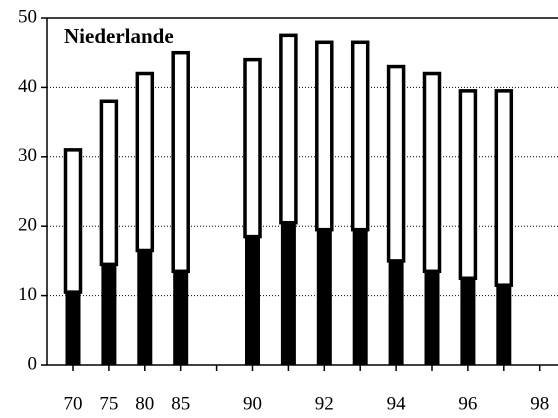 This screenshot has height=418, width=558. I want to click on y-tick-label: 0, so click(33, 363).